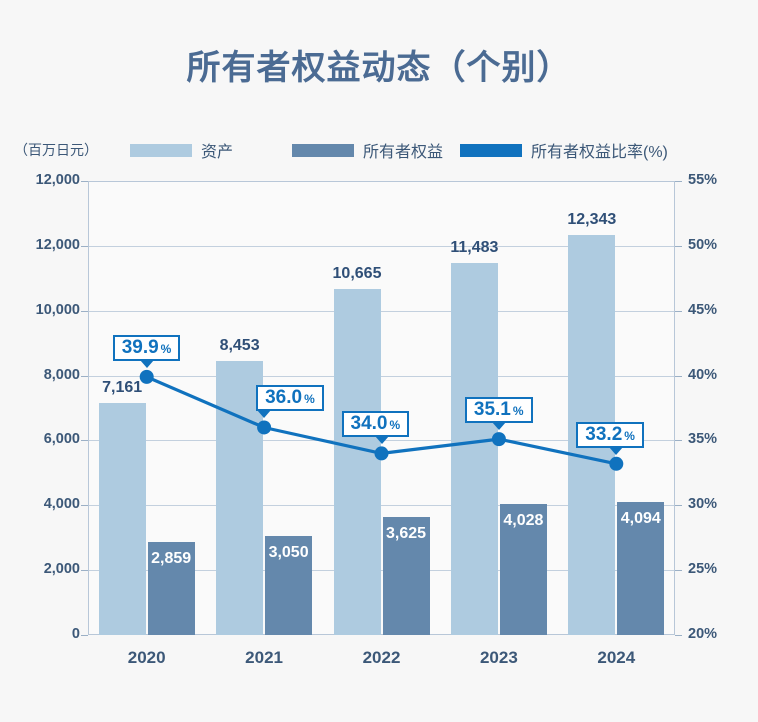  I want to click on ratio-callout: 35.1%, so click(498, 410).